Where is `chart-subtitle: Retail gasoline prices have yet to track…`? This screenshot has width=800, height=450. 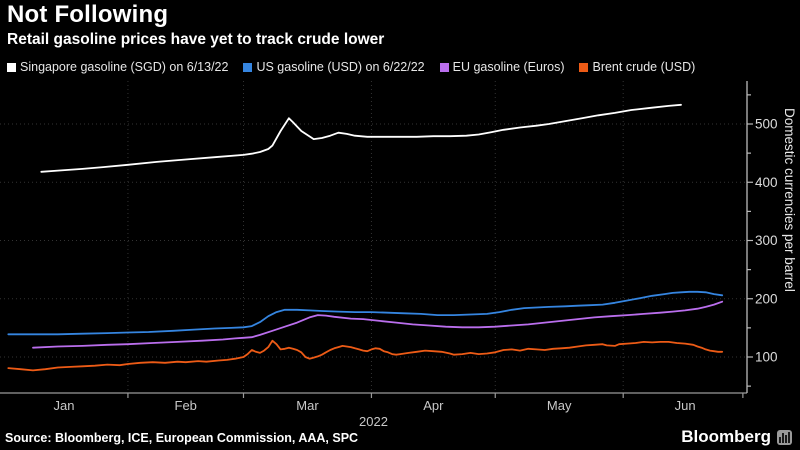
chart-subtitle: Retail gasoline prices have yet to track… is located at coordinates (196, 39).